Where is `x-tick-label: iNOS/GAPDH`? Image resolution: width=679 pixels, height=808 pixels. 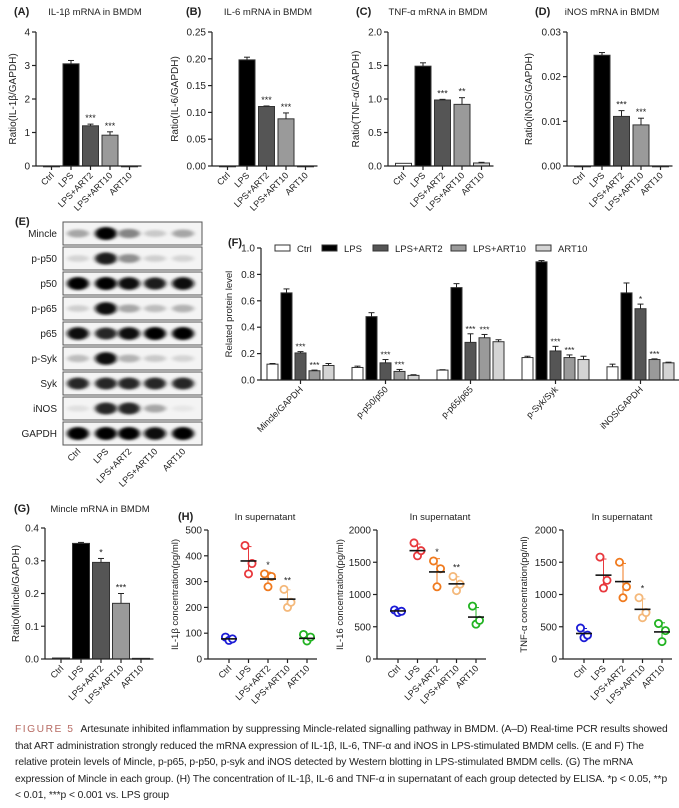
x-tick-label: iNOS/GAPDH is located at coordinates (621, 407).